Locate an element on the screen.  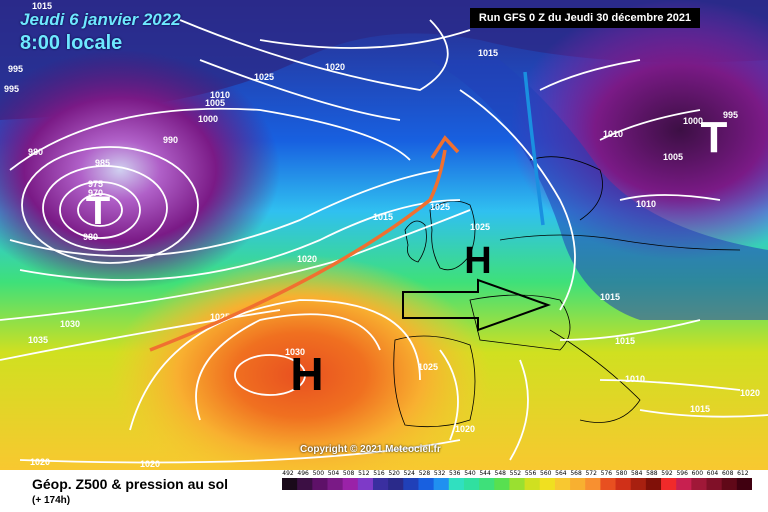
color-scale-tick: 596 is located at coordinates (682, 473).